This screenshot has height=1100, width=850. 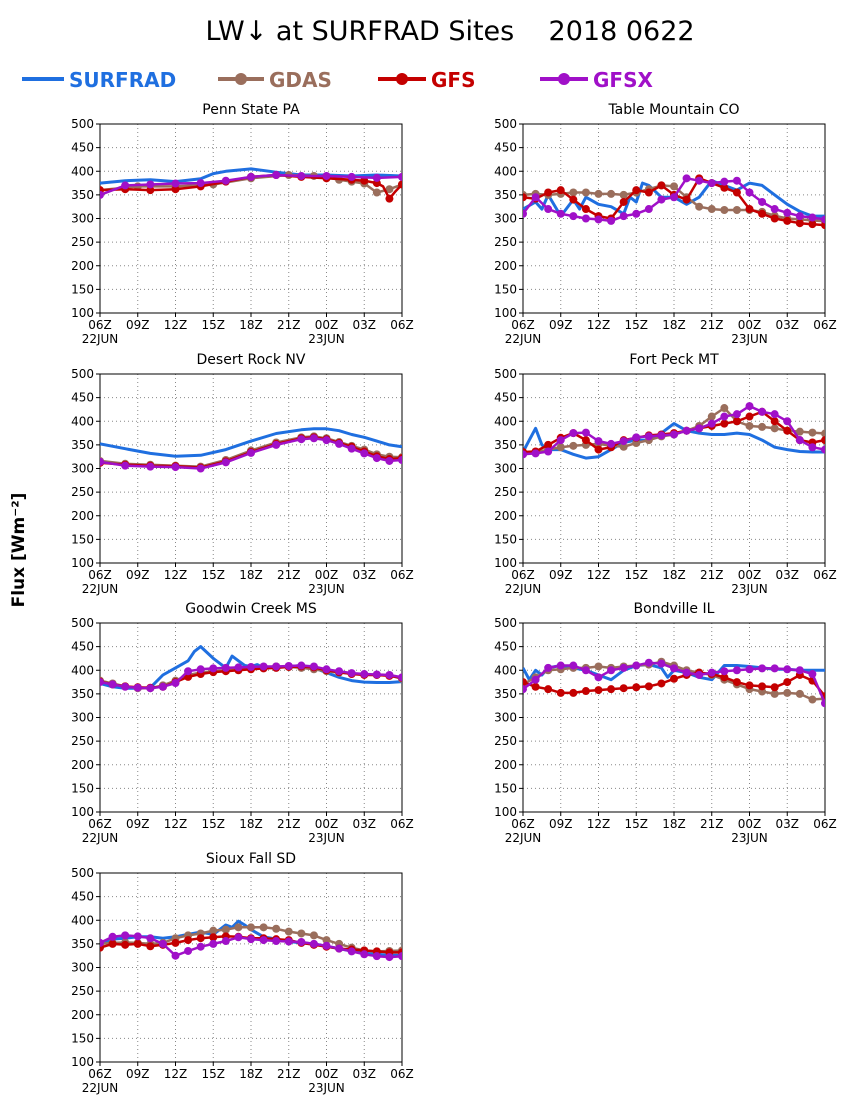 I want to click on series-gfsx, so click(x=674, y=430).